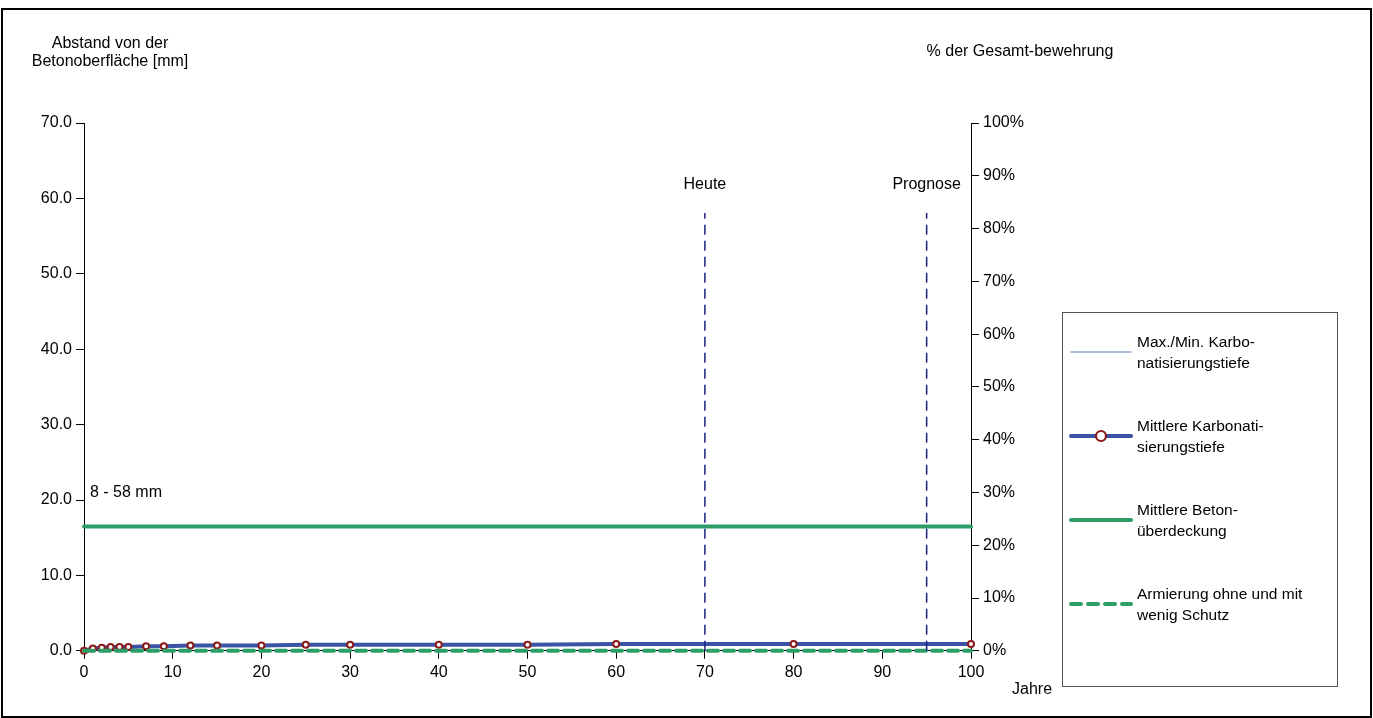 Image resolution: width=1373 pixels, height=718 pixels. What do you see at coordinates (1188, 520) in the screenshot?
I see `legend-label: Mittlere Beton-überdeckung` at bounding box center [1188, 520].